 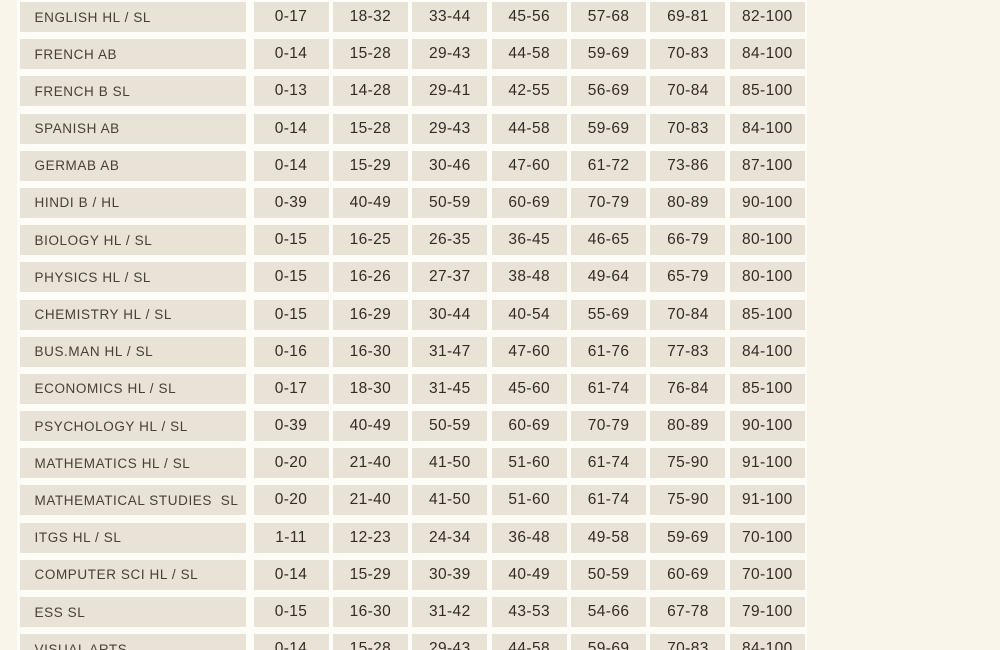 I want to click on score-band-cell: 80-100, so click(x=767, y=240).